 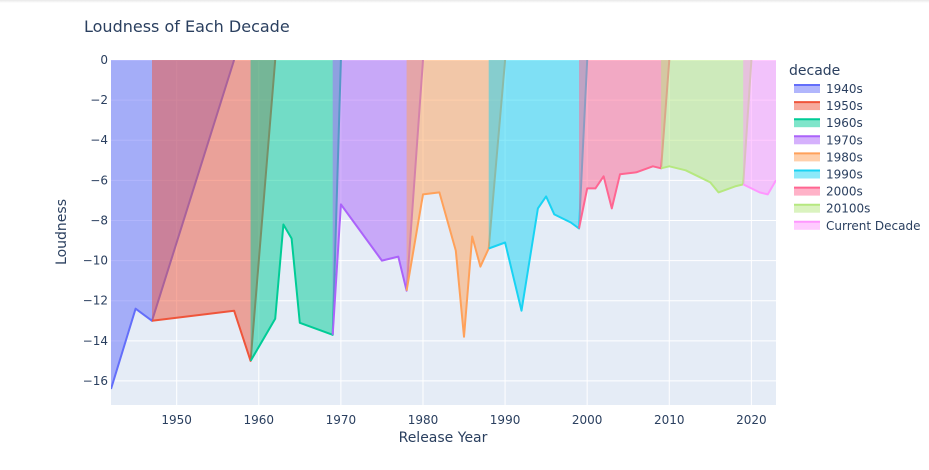 I want to click on y-axis-ticks: 0 −2 −4 −6 −8 −10 −12 −14 −16, so click(x=95, y=220).